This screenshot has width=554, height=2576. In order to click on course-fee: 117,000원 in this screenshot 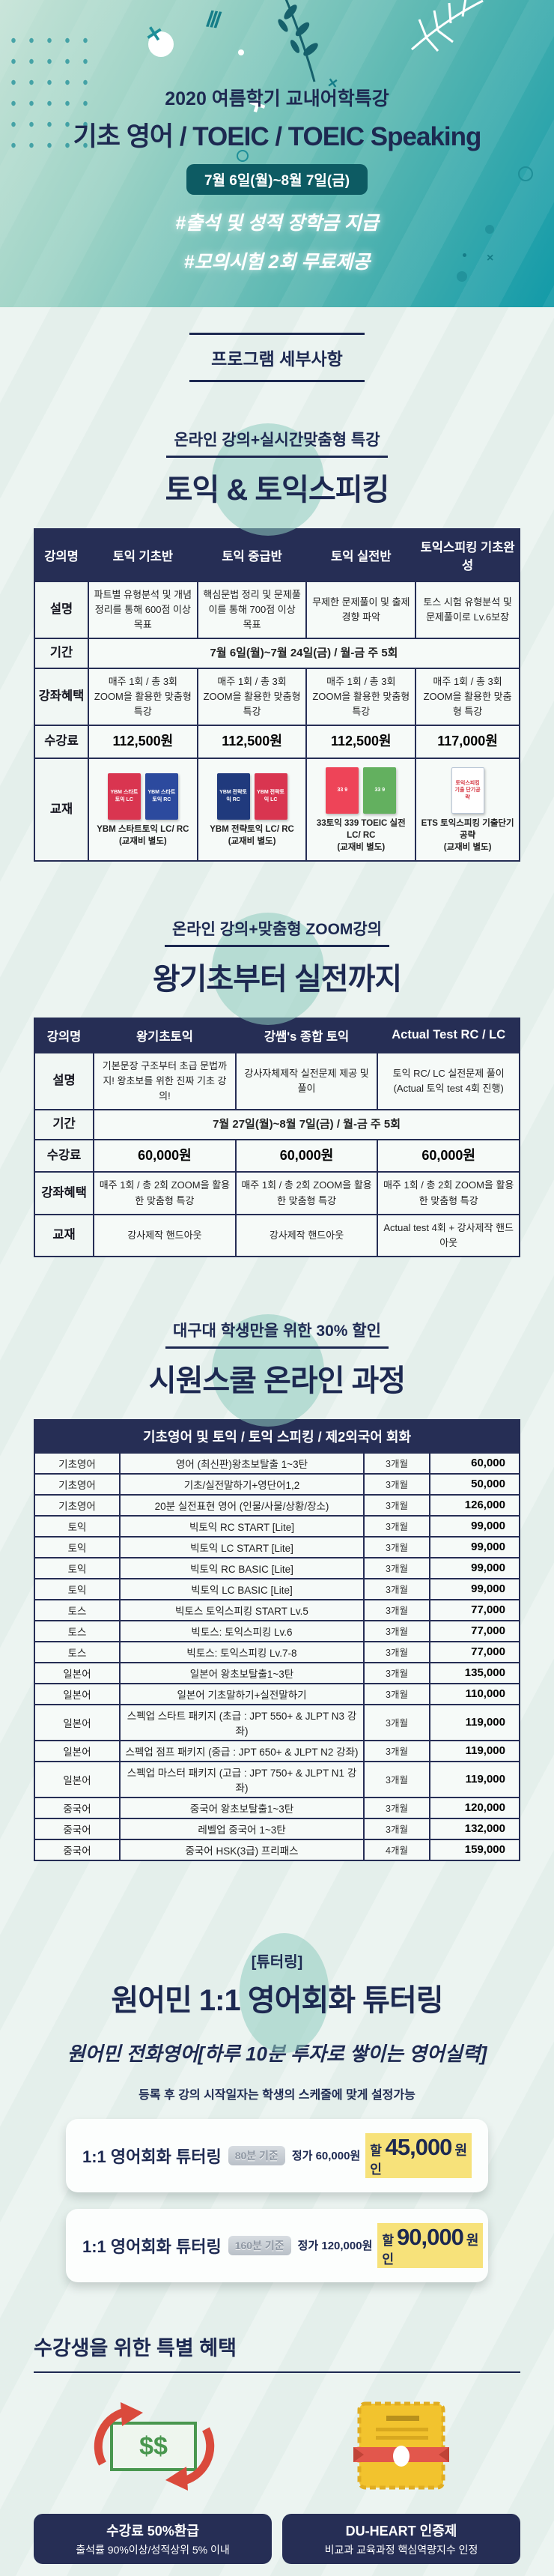, I will do `click(468, 742)`.